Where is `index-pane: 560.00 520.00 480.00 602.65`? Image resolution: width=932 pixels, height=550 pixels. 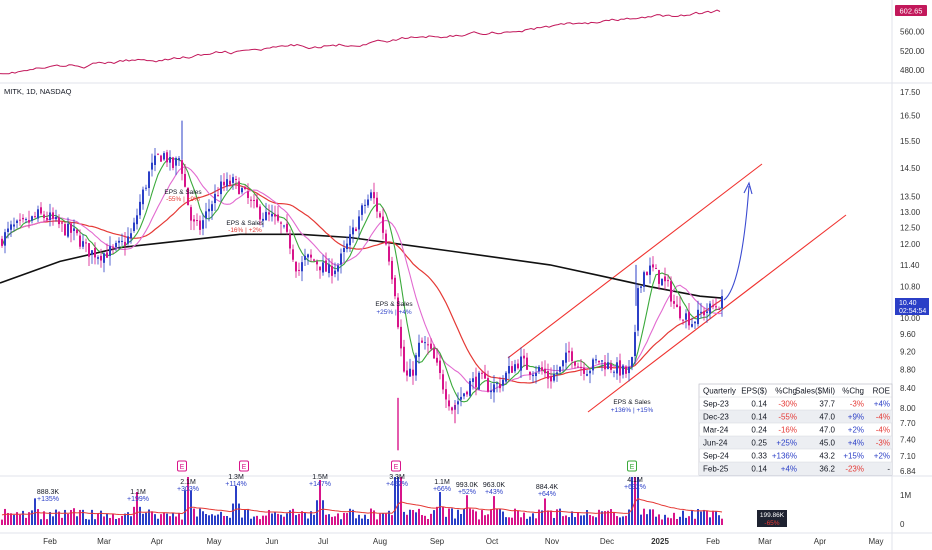
index-pane: 560.00 520.00 480.00 602.65 is located at coordinates (463, 40).